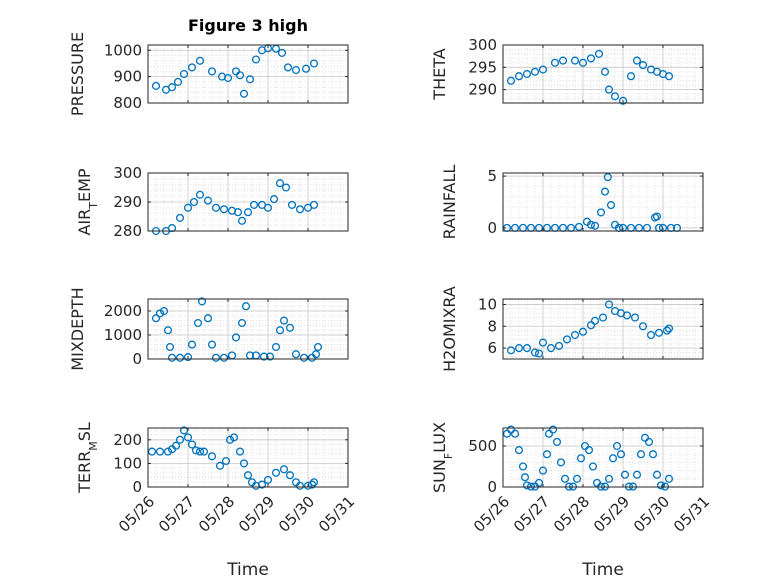 This screenshot has height=583, width=778. Describe the element at coordinates (492, 176) in the screenshot. I see `y-tick-label: 5` at that location.